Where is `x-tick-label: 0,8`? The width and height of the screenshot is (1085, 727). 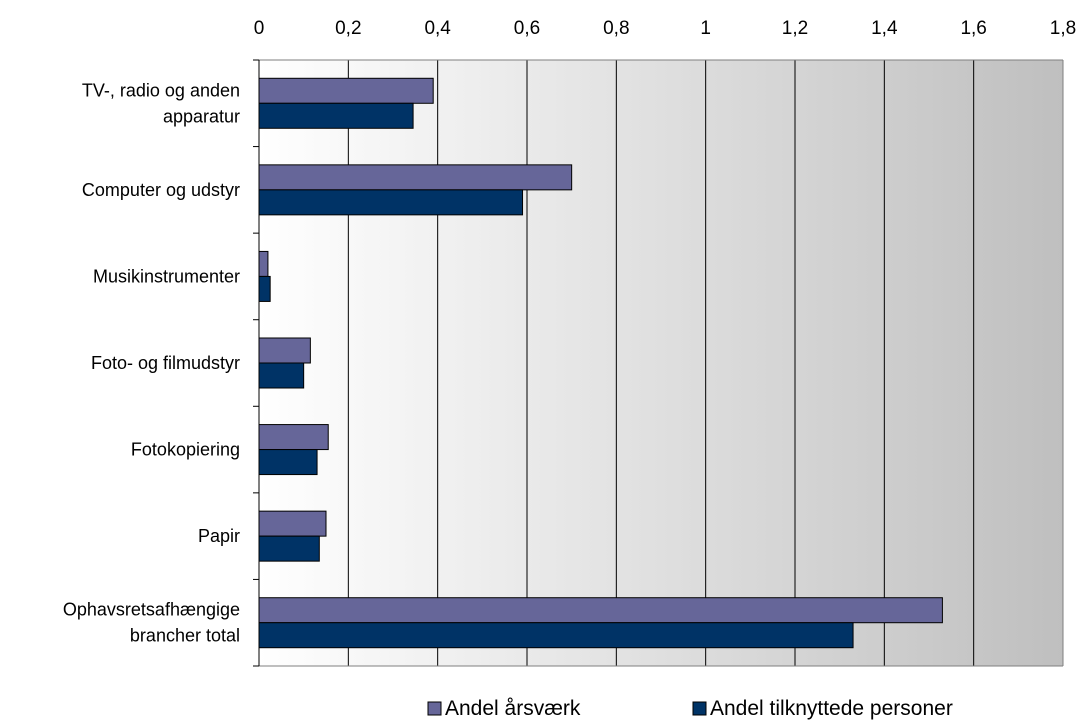
x-tick-label: 0,8 is located at coordinates (616, 28).